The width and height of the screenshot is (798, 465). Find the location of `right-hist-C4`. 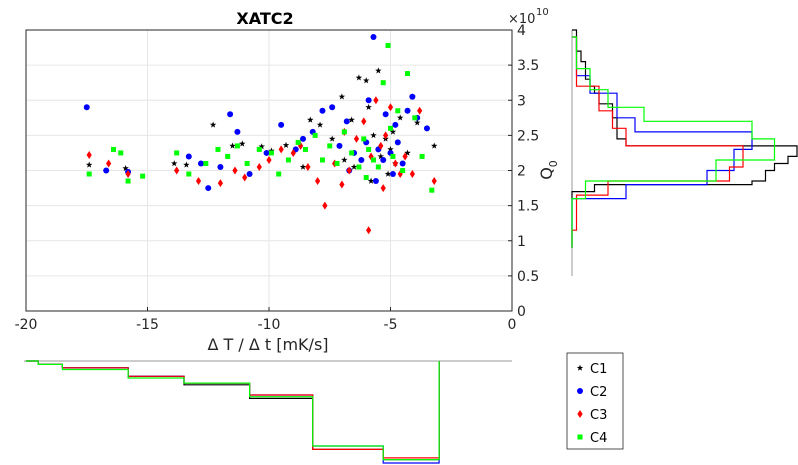

right-hist-C4 is located at coordinates (673, 142).